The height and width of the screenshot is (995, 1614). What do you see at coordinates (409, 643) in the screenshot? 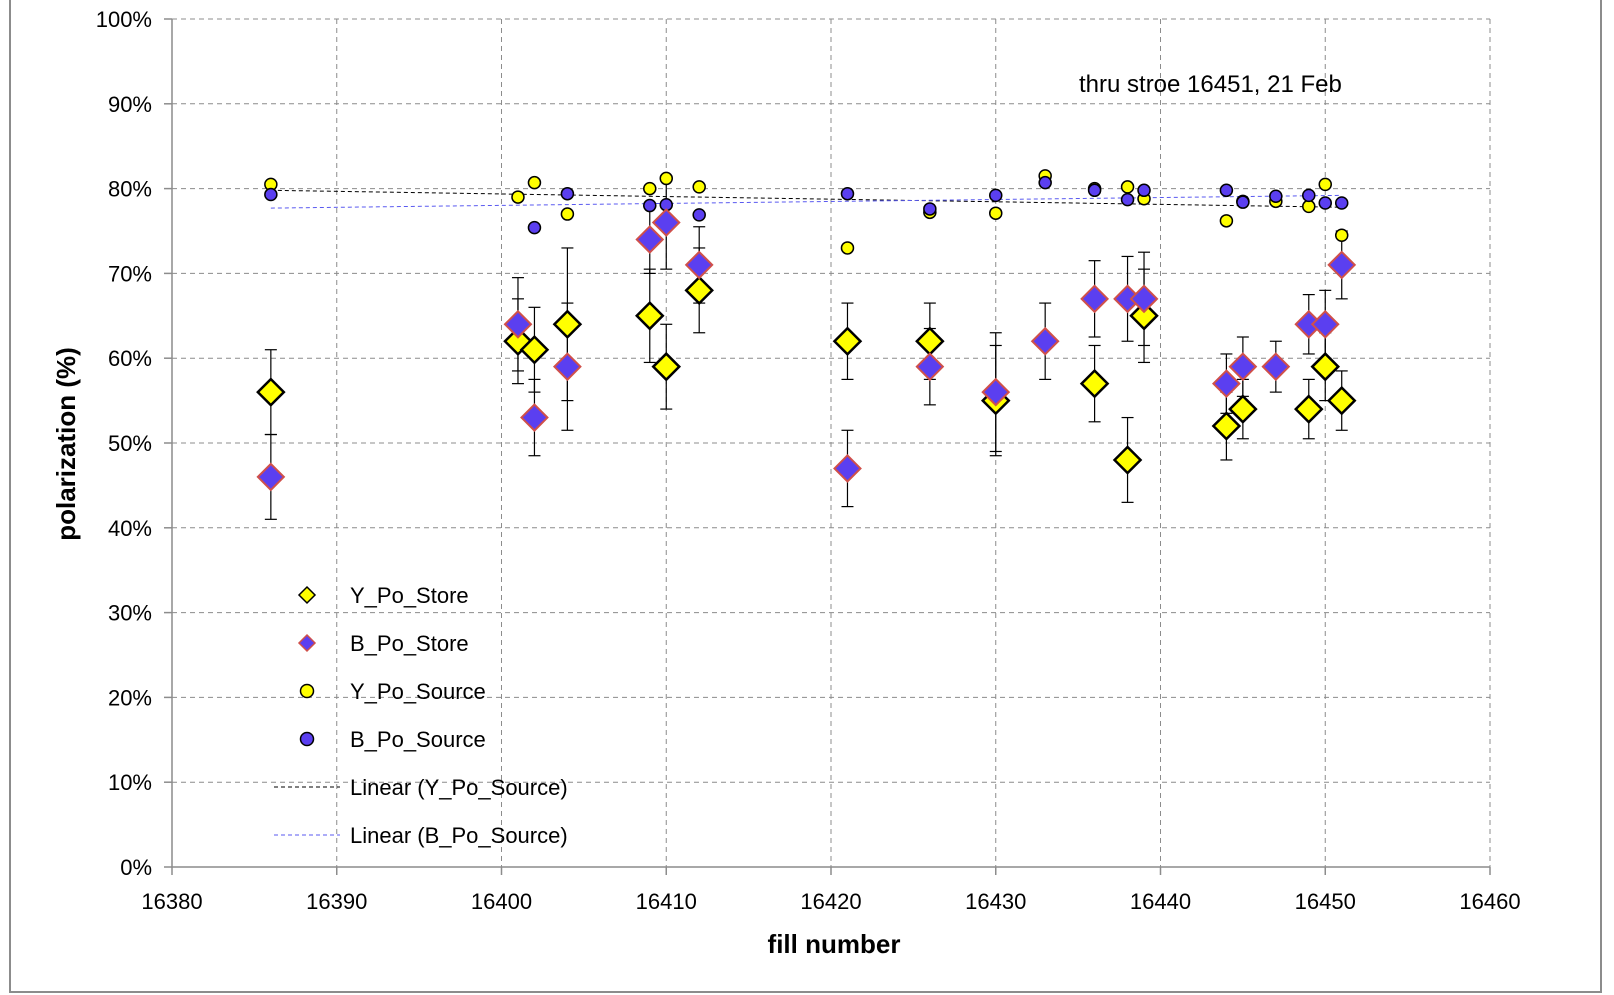
I see `legend-label: B_Po_Store` at bounding box center [409, 643].